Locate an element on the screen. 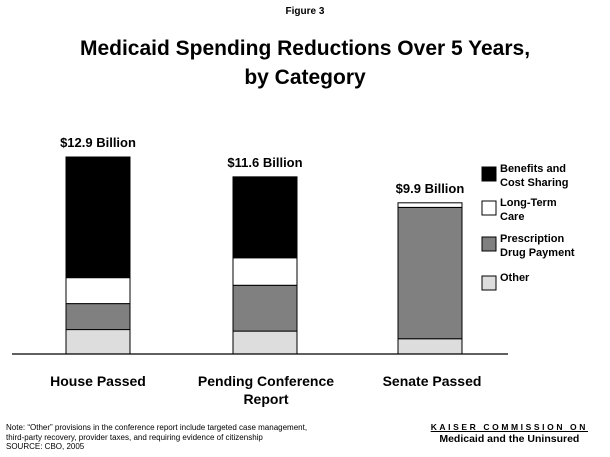  category-label: Report is located at coordinates (265, 399).